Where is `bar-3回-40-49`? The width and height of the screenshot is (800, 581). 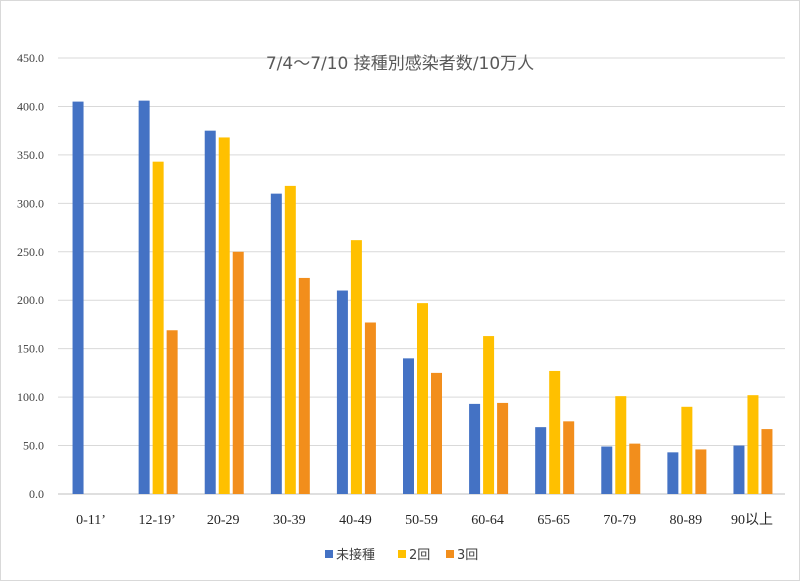 bar-3回-40-49 is located at coordinates (370, 408).